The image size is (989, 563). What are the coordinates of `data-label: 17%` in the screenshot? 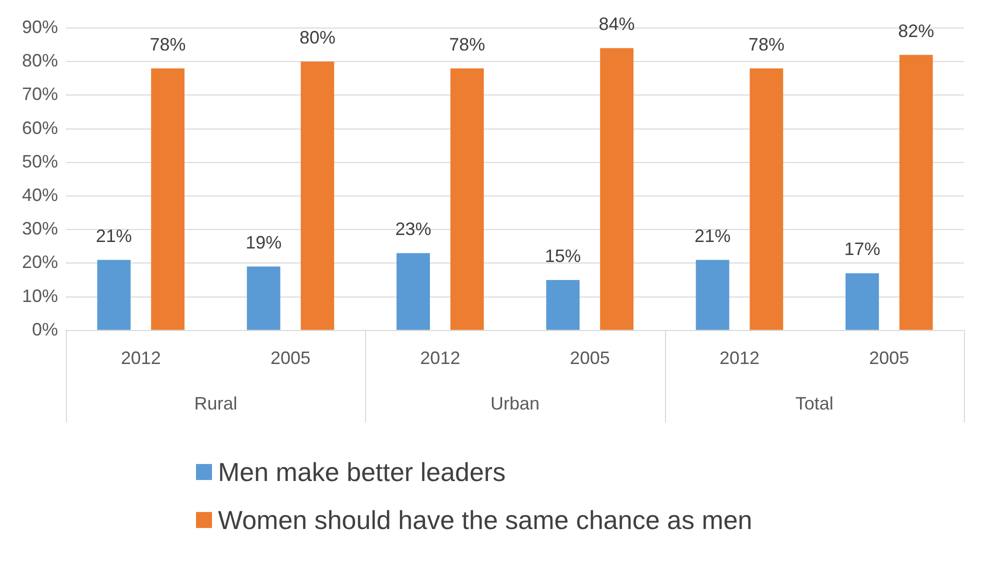 It's located at (862, 249).